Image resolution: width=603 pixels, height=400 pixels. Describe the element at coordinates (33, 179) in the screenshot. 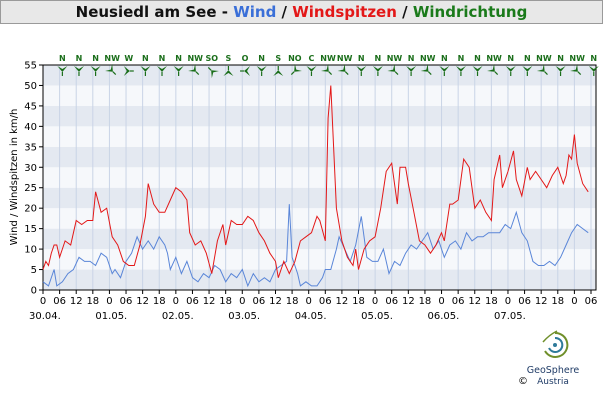

I see `y-axis-ticks: 0 5 10 15 20 25 30 35 40 45 50 55` at that location.